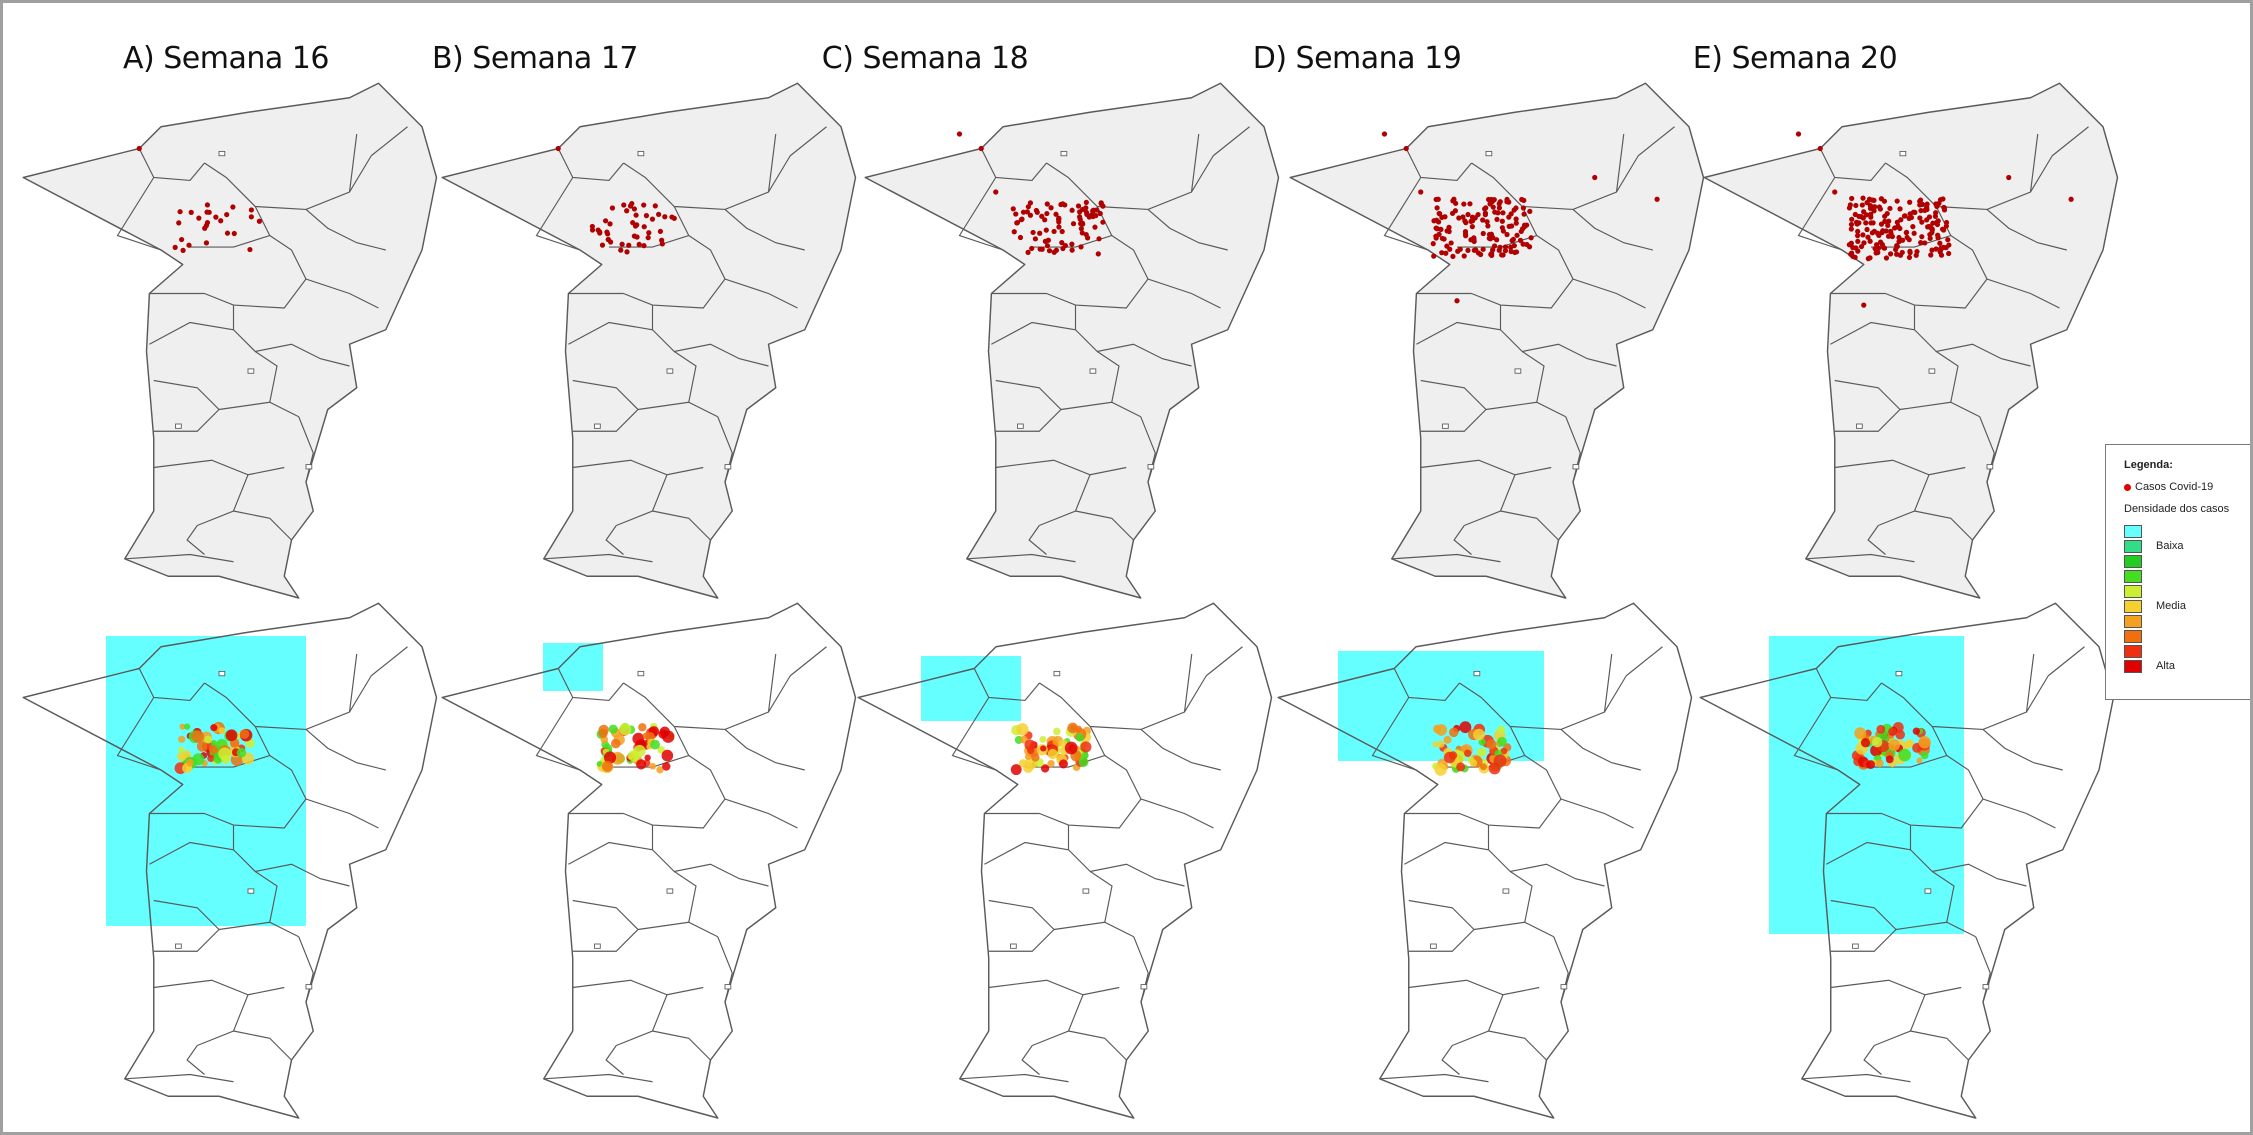 The height and width of the screenshot is (1135, 2253). I want to click on legend-density-label: Densidade dos casos, so click(2177, 509).